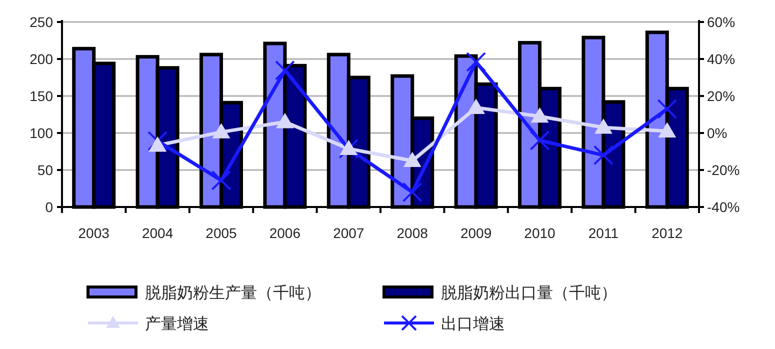 The width and height of the screenshot is (775, 349). Describe the element at coordinates (721, 22) in the screenshot. I see `y2-tick-label: 60%` at that location.